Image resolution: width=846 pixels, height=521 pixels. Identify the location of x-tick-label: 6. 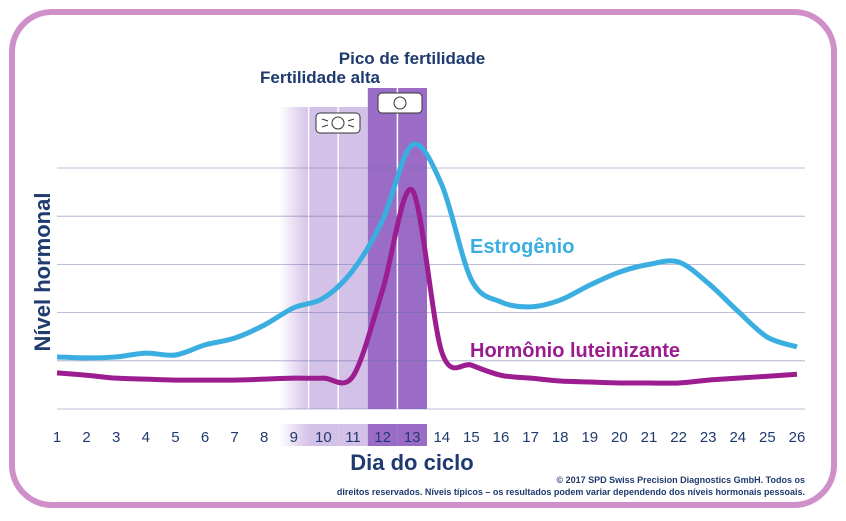
(205, 437).